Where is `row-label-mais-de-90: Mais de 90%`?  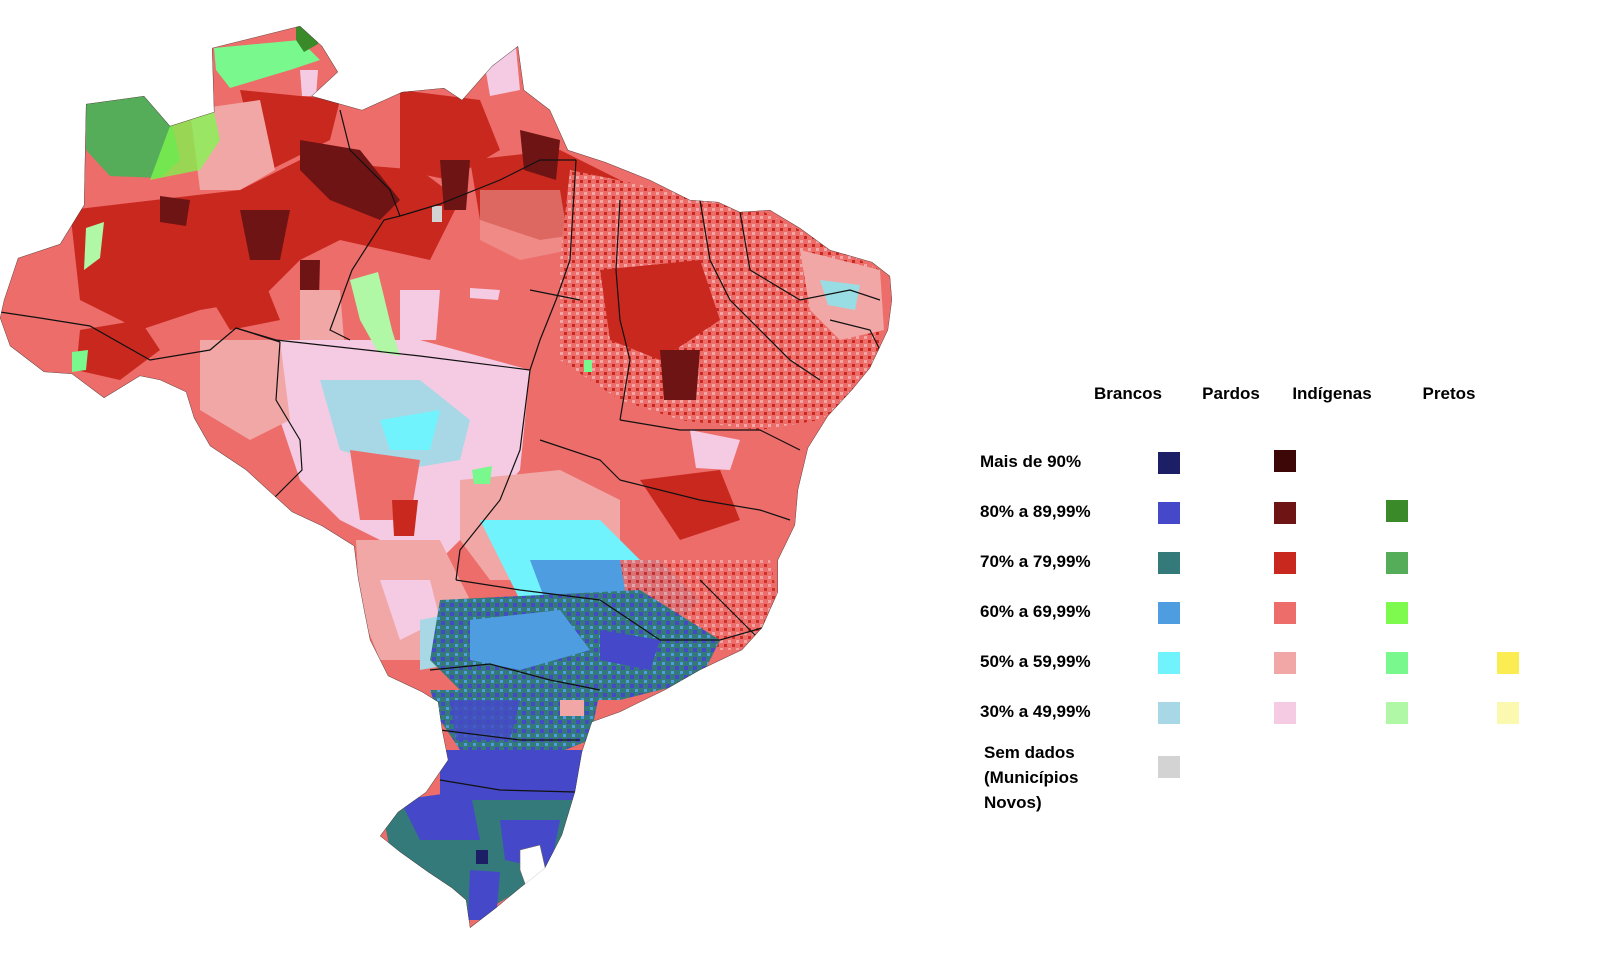
row-label-mais-de-90: Mais de 90% is located at coordinates (1031, 461).